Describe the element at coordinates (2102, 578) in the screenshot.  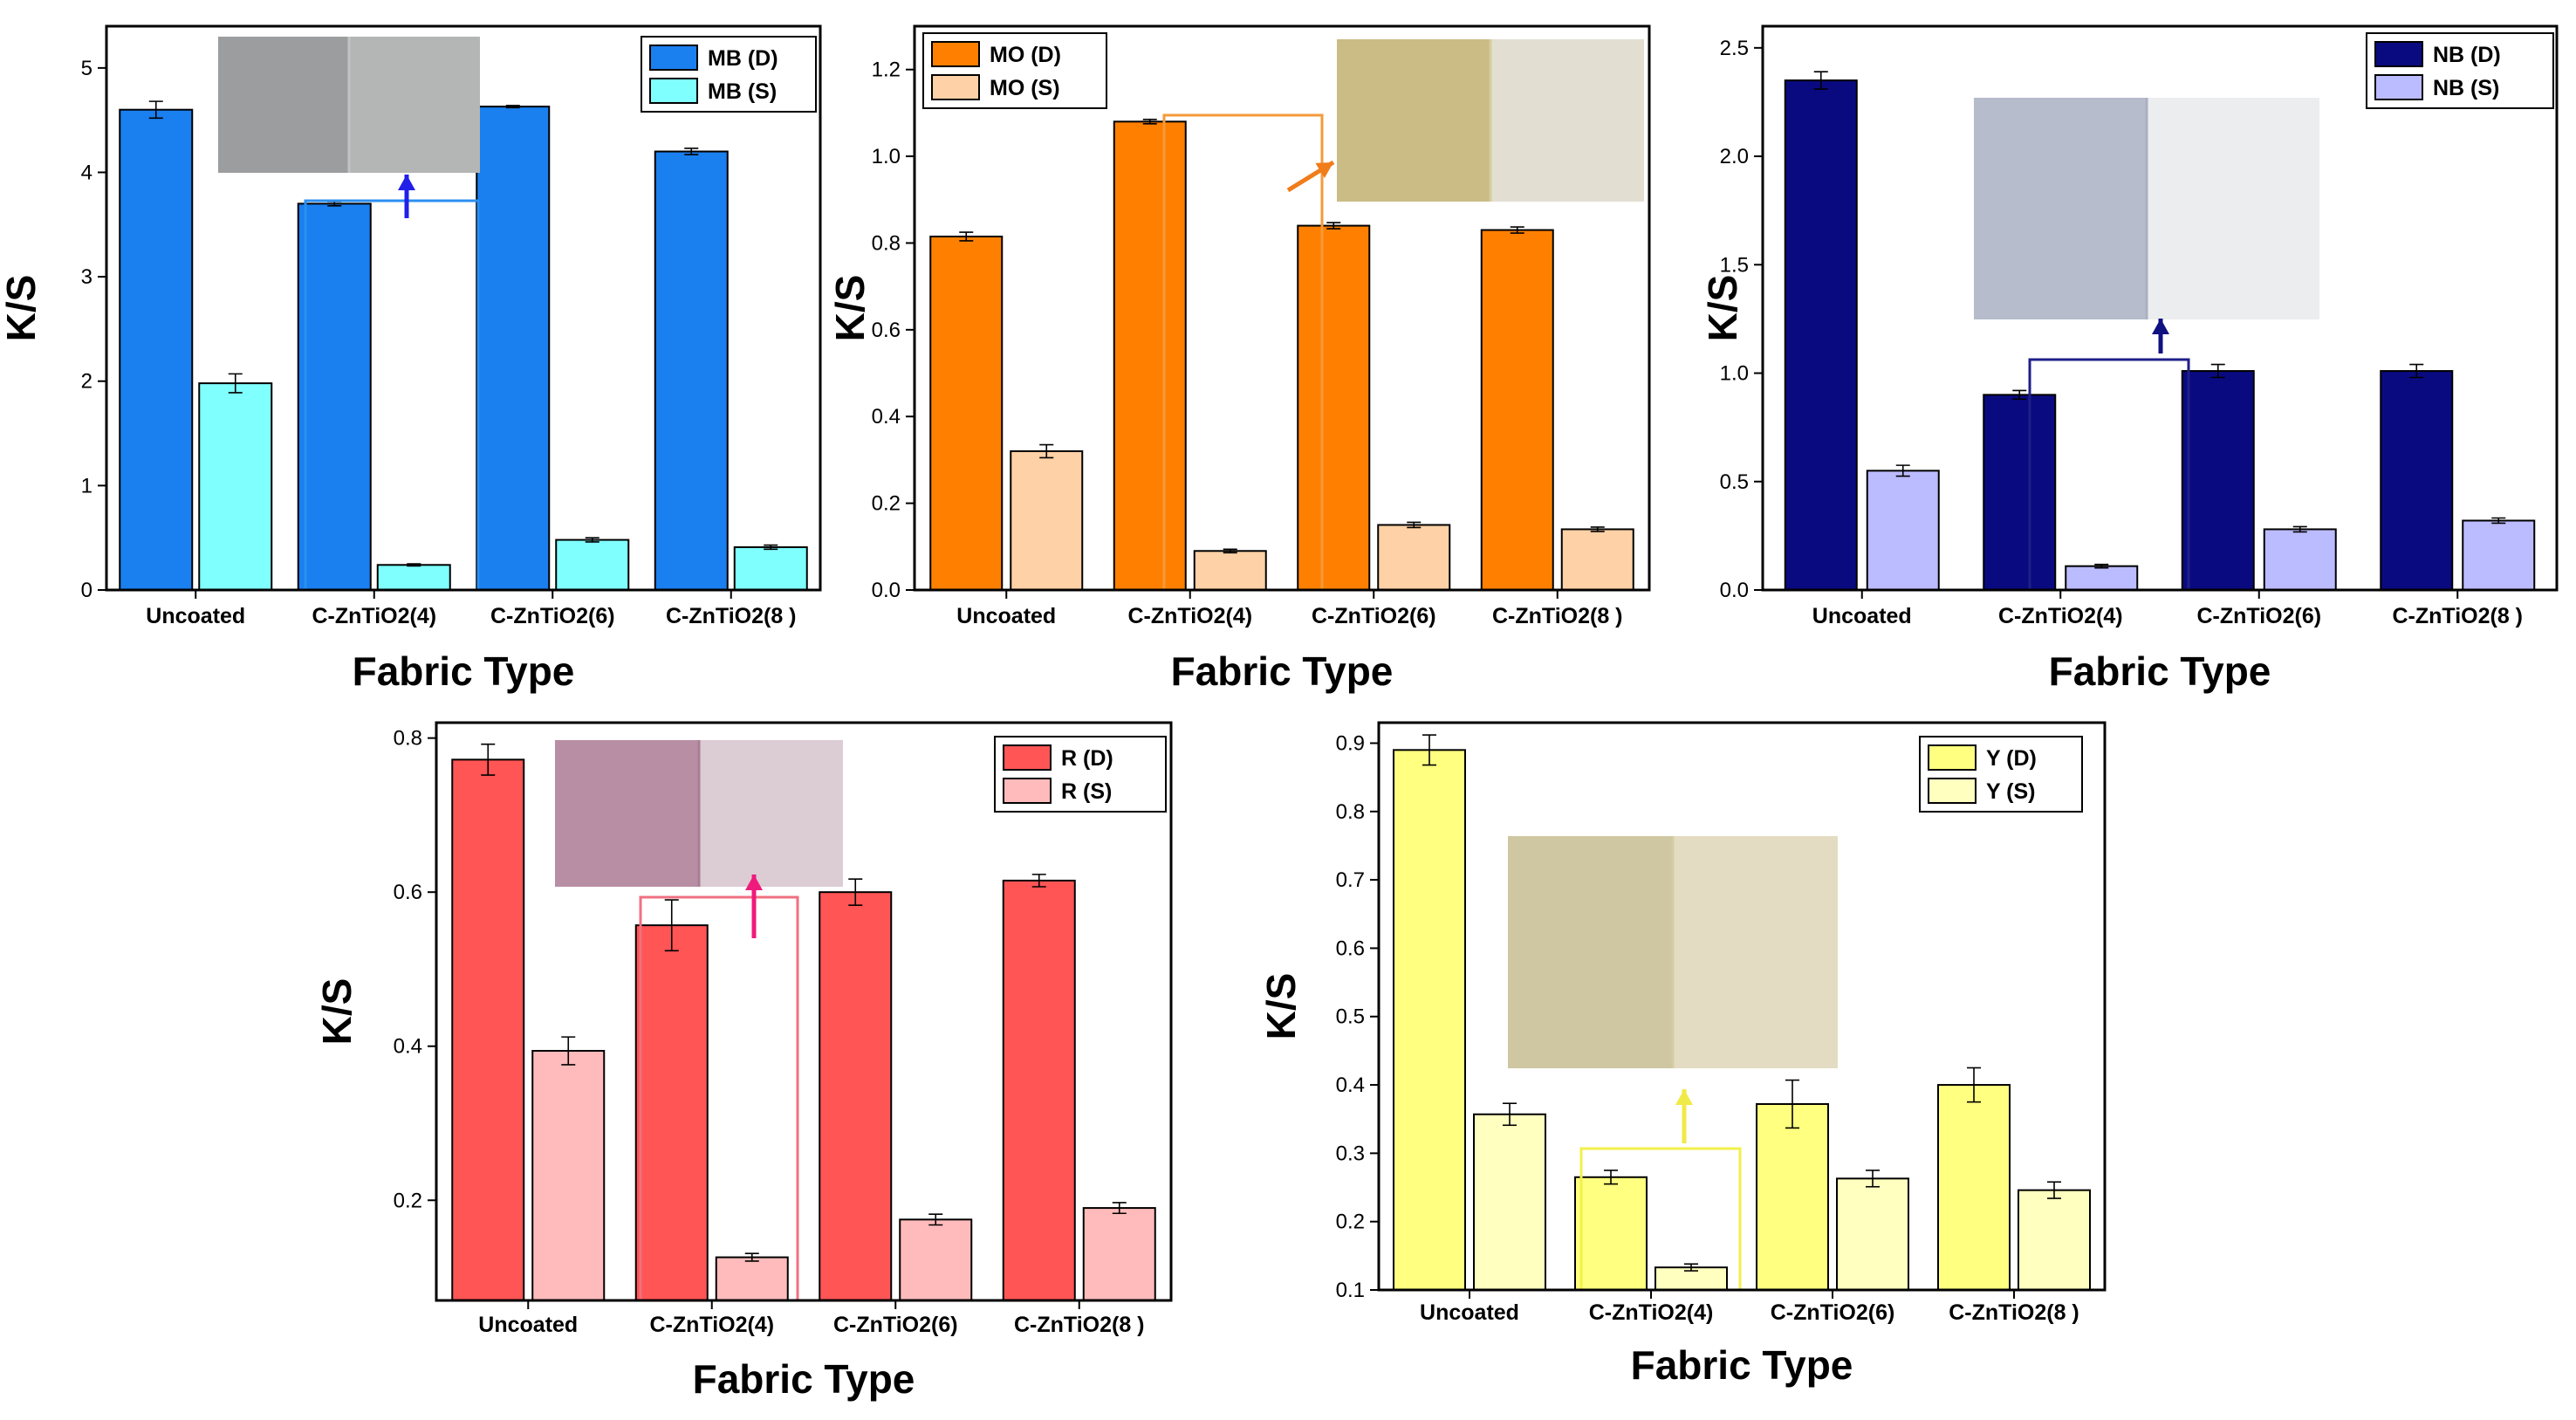
I see `bar-nb-s--2` at that location.